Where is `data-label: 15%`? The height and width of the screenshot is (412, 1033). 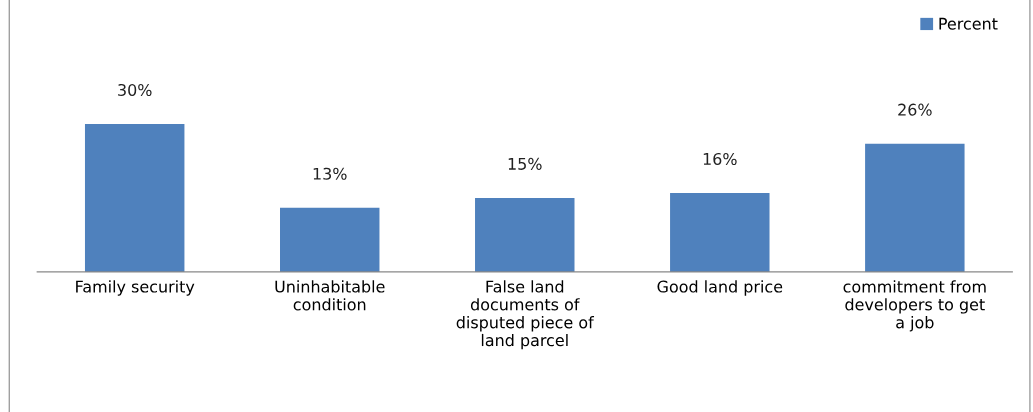 data-label: 15% is located at coordinates (525, 163).